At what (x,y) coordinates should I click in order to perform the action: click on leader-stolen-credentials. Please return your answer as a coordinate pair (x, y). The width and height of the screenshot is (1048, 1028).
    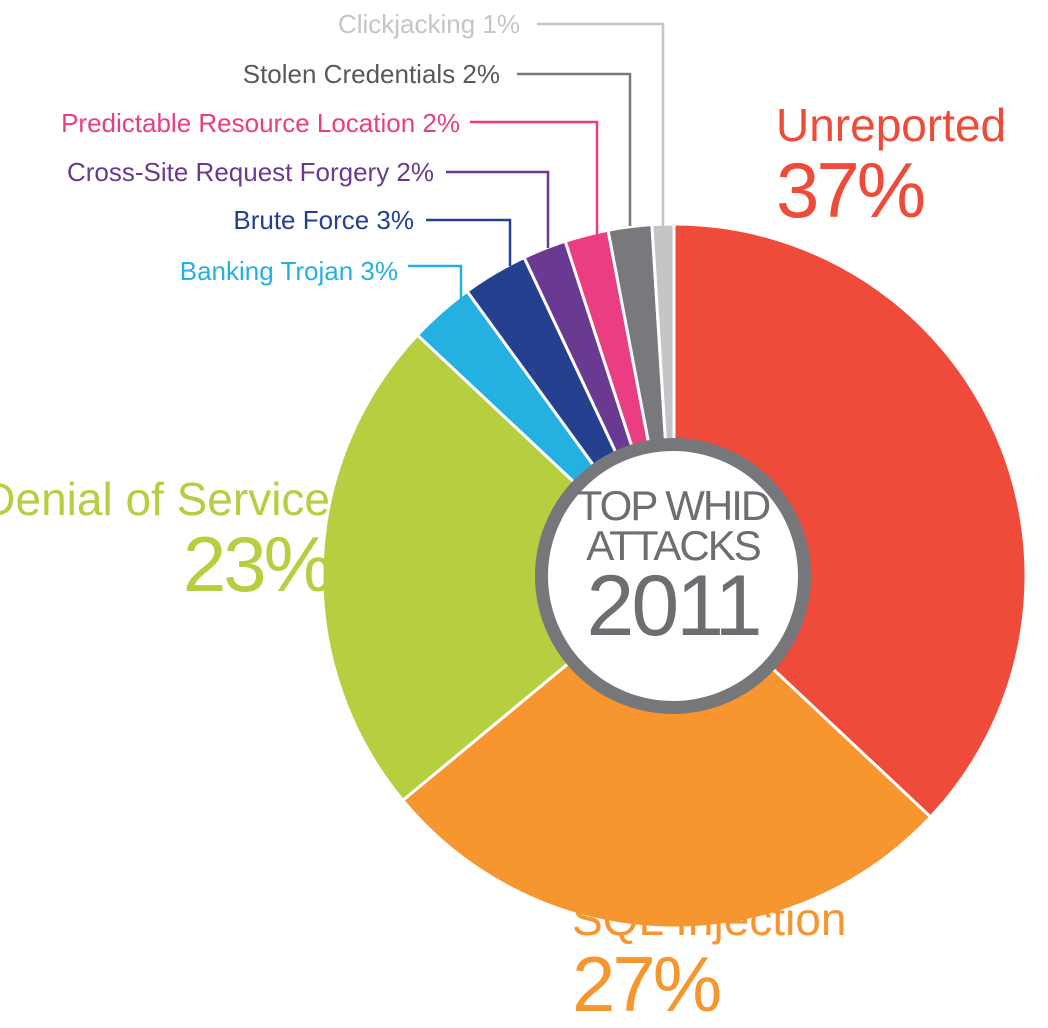
    Looking at the image, I should click on (574, 149).